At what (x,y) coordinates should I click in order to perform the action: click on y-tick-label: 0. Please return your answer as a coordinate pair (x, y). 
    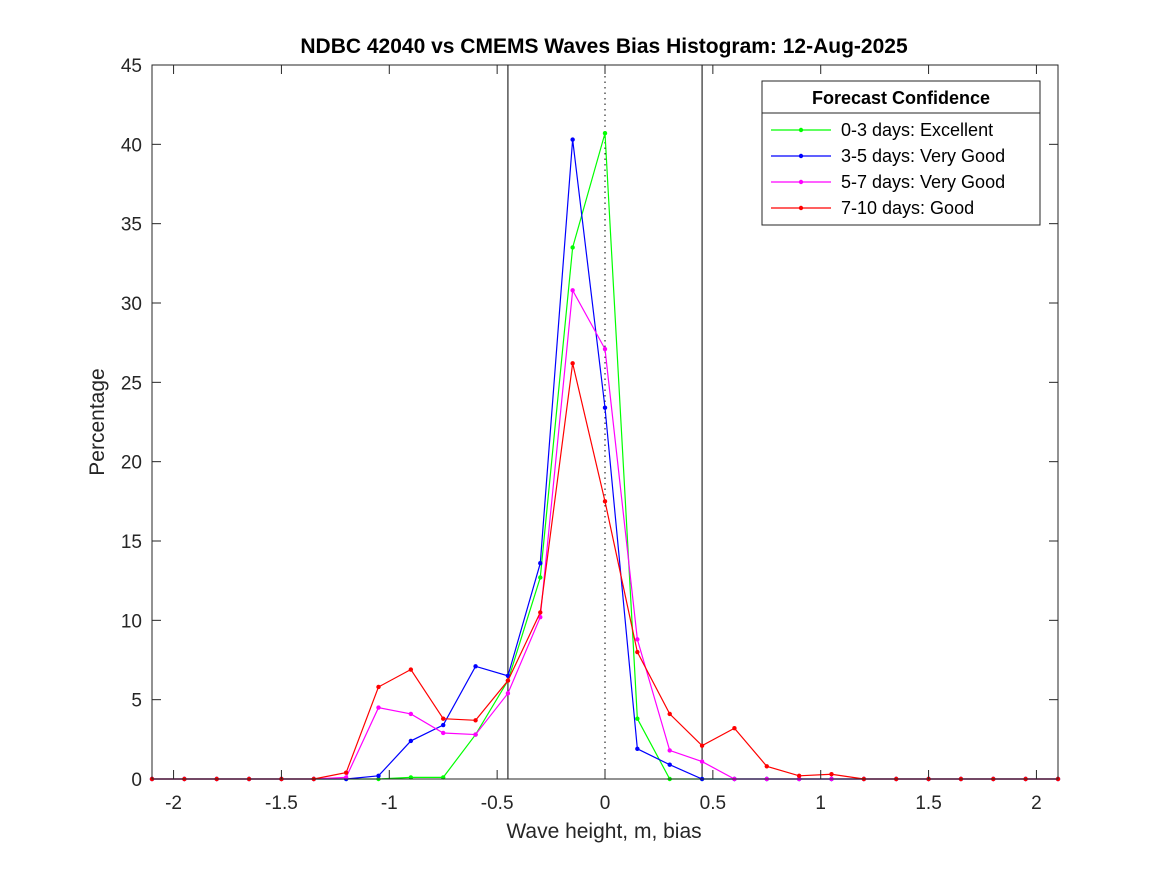
    Looking at the image, I should click on (136, 780).